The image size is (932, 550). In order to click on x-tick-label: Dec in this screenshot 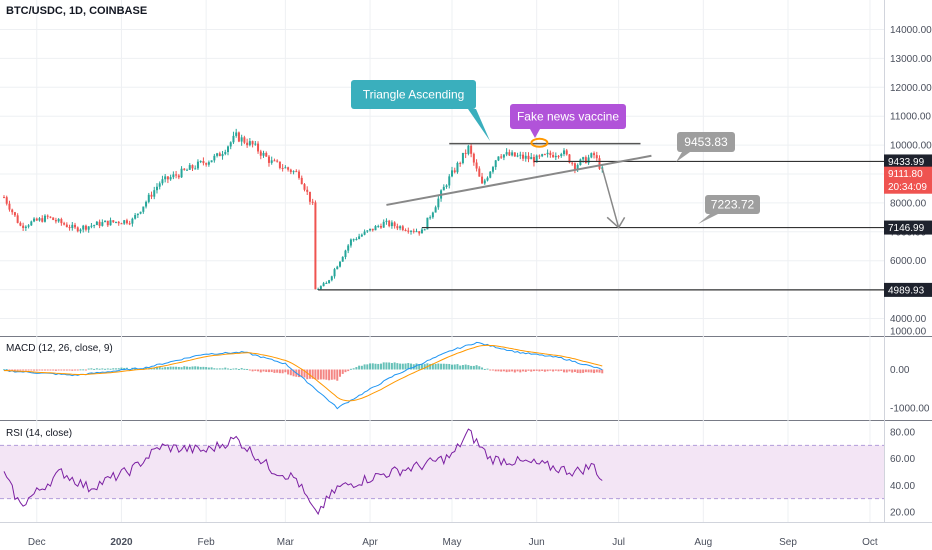, I will do `click(37, 542)`.